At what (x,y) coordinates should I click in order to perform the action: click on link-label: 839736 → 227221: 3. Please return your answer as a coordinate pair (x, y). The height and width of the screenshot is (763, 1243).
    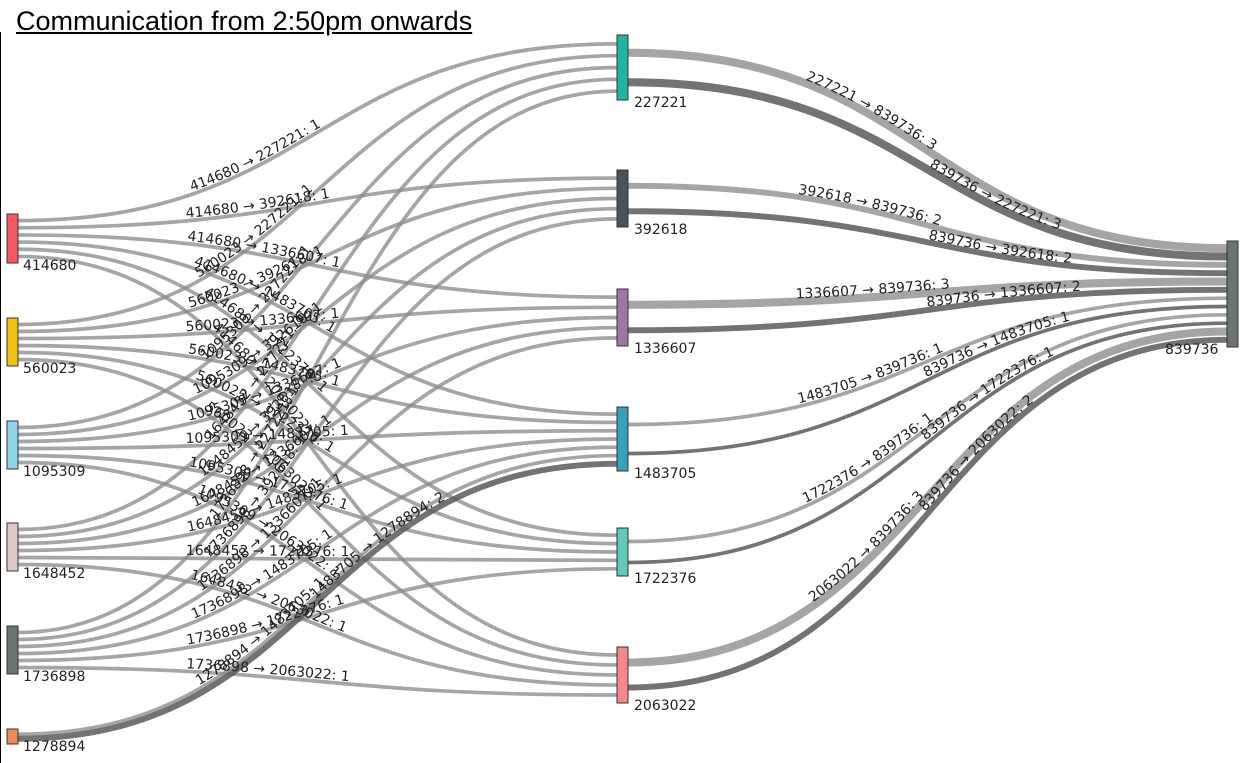
    Looking at the image, I should click on (995, 194).